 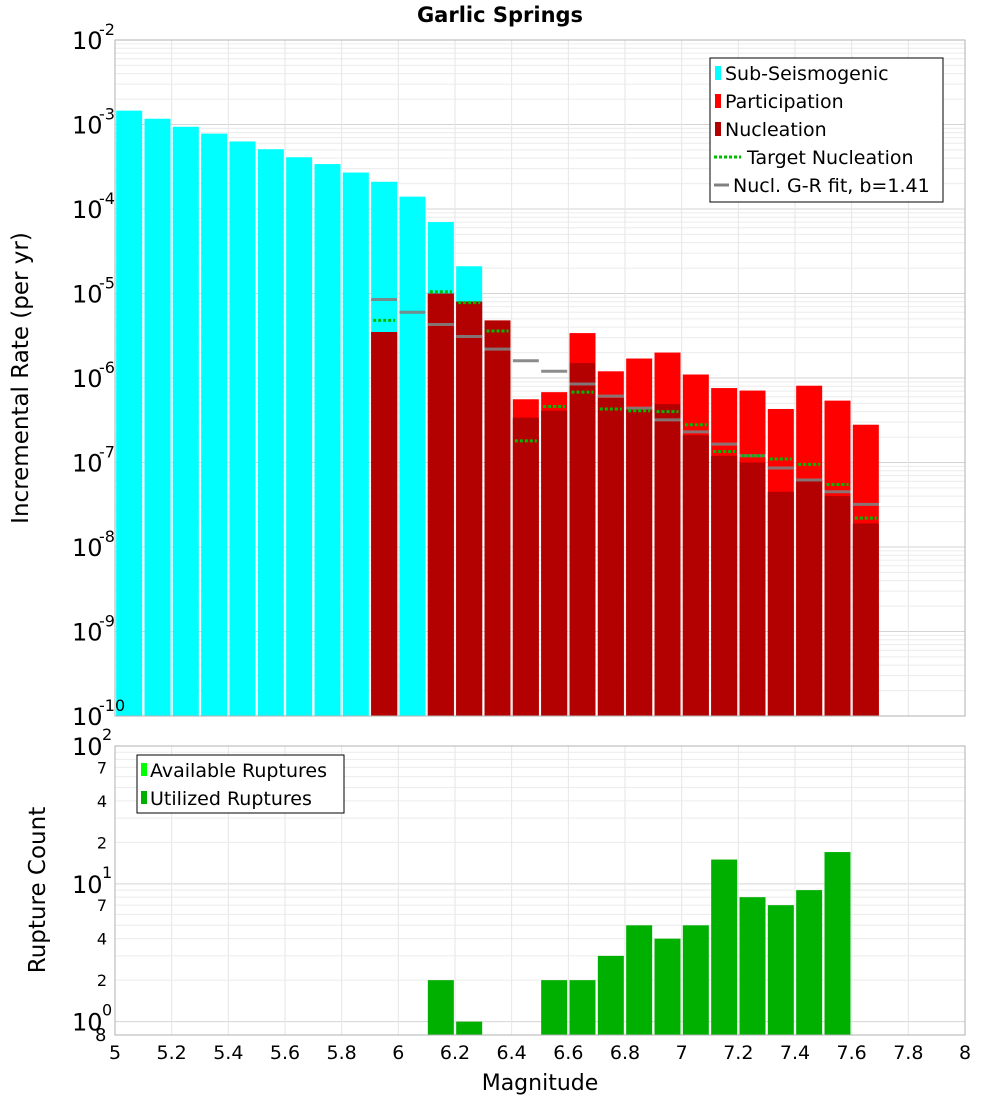 What do you see at coordinates (718, 129) in the screenshot?
I see `legend-swatch-nucleation` at bounding box center [718, 129].